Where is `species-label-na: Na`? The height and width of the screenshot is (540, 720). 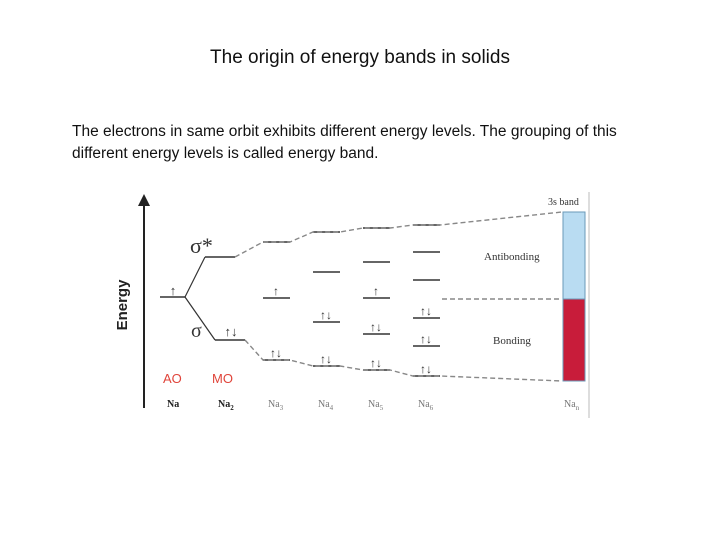 species-label-na: Na is located at coordinates (173, 404).